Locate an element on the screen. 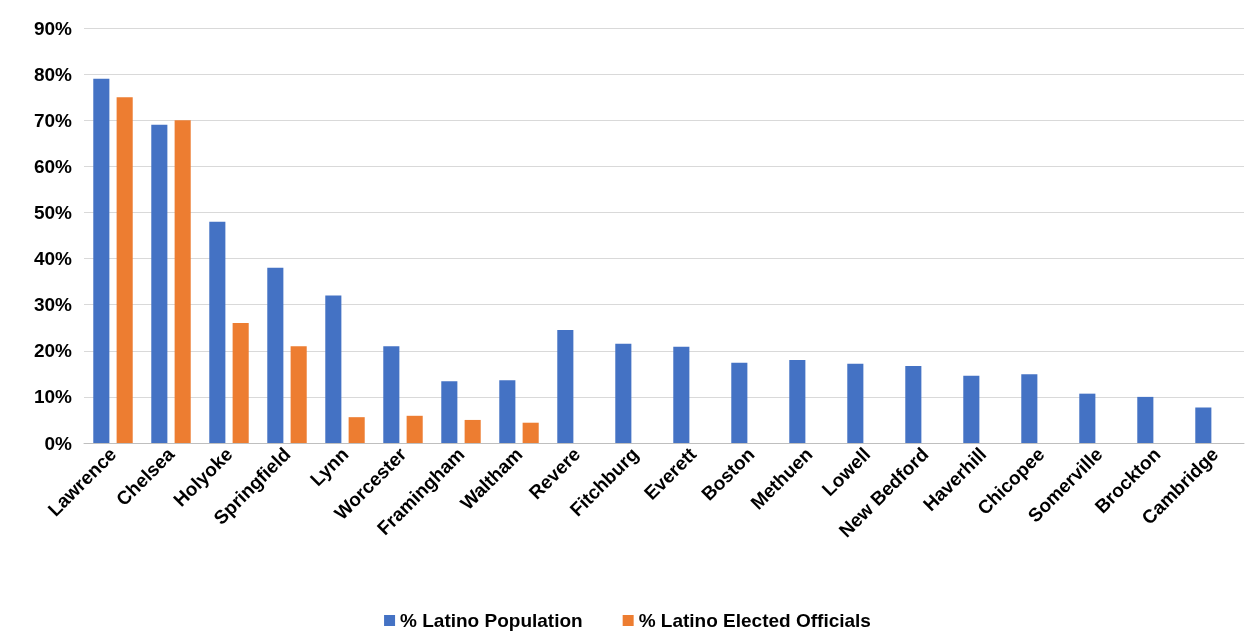  y-tick-label: 50% is located at coordinates (53, 212).